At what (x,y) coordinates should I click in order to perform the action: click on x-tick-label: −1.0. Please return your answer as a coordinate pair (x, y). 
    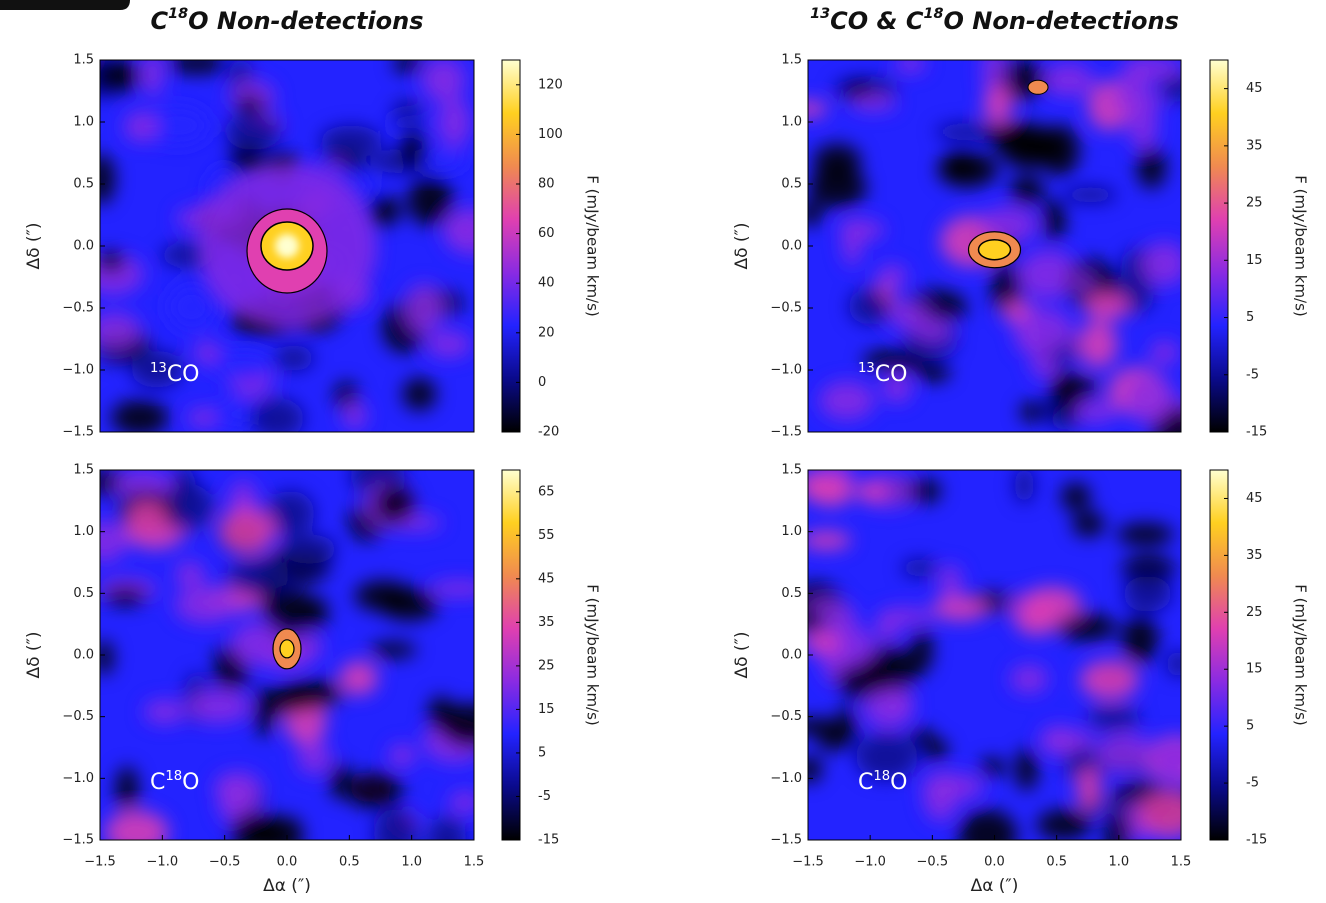
    Looking at the image, I should click on (870, 862).